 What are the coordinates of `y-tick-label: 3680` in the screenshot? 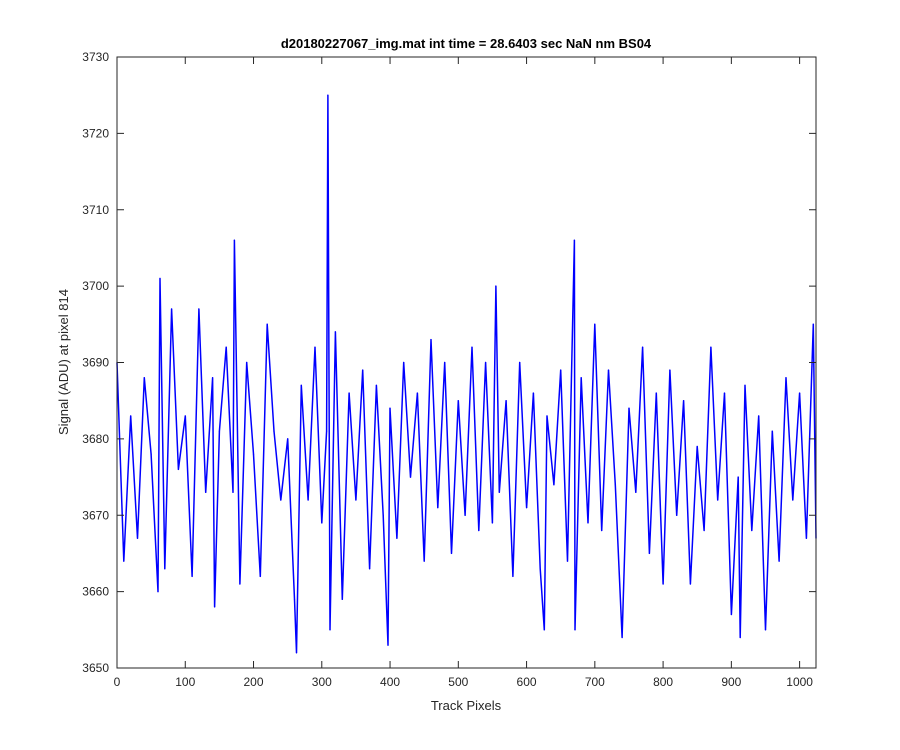 It's located at (95, 439).